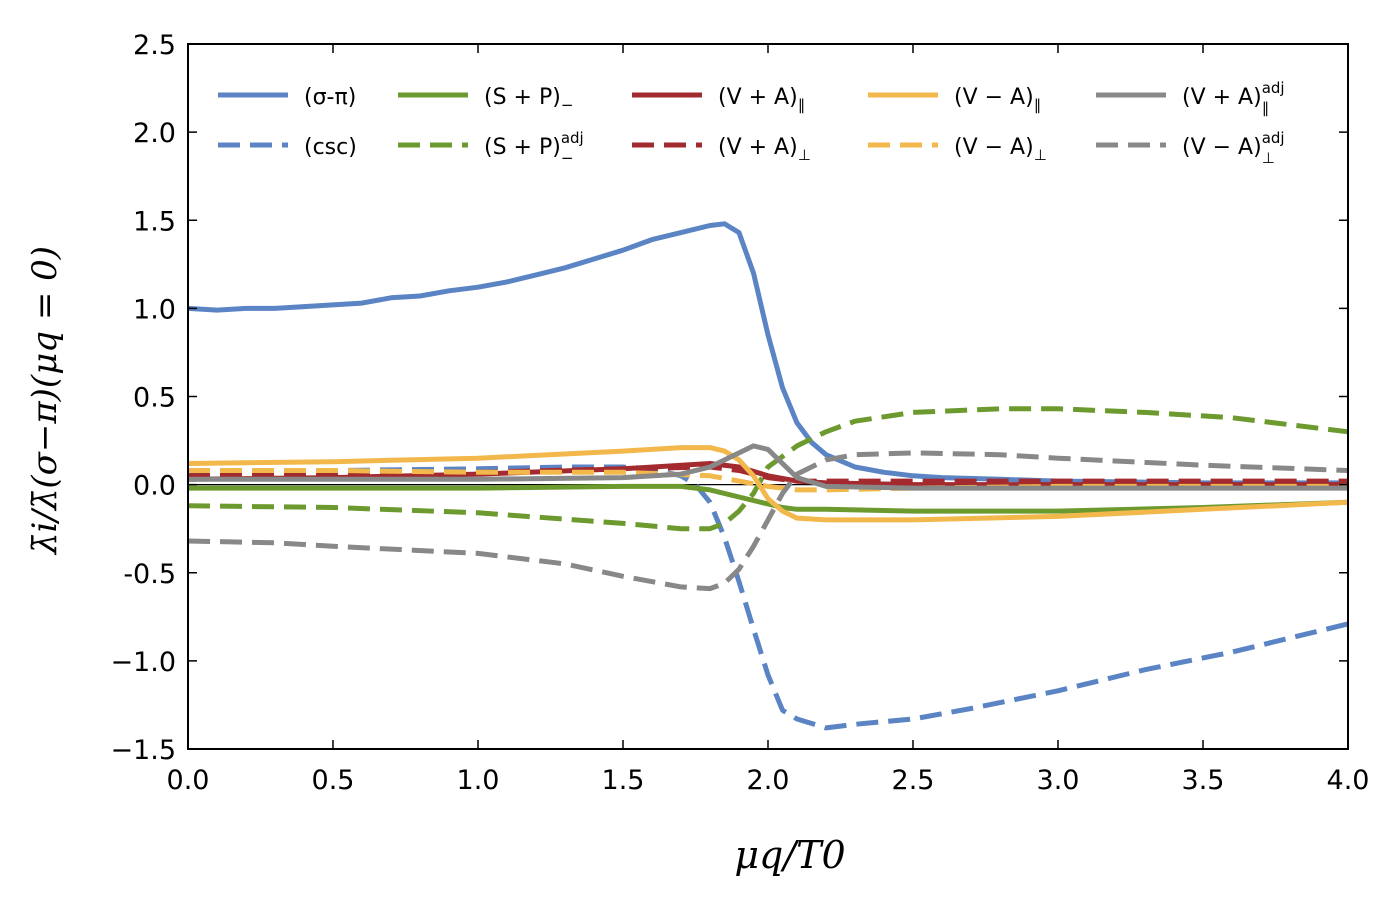 Image resolution: width=1384 pixels, height=898 pixels. What do you see at coordinates (154, 221) in the screenshot?
I see `y-tick-label: 1.5` at bounding box center [154, 221].